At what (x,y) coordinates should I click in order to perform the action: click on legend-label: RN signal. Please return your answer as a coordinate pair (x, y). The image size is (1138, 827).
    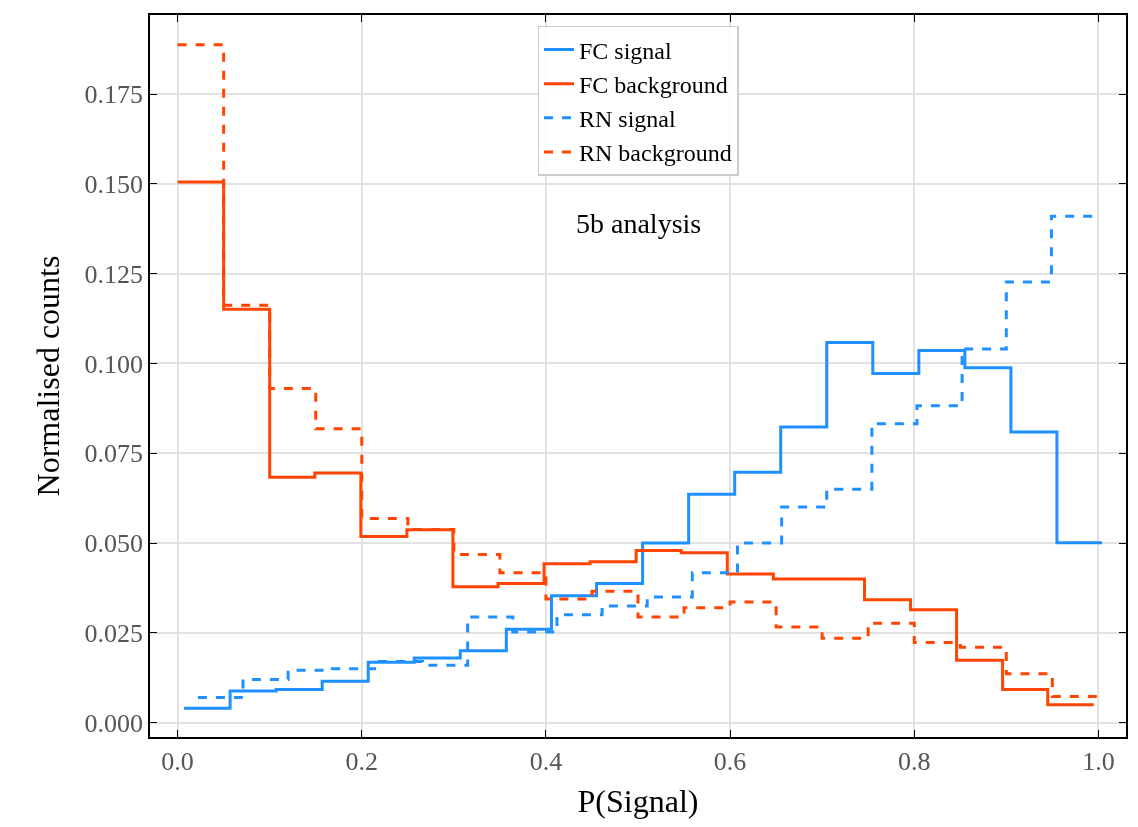
    Looking at the image, I should click on (627, 119).